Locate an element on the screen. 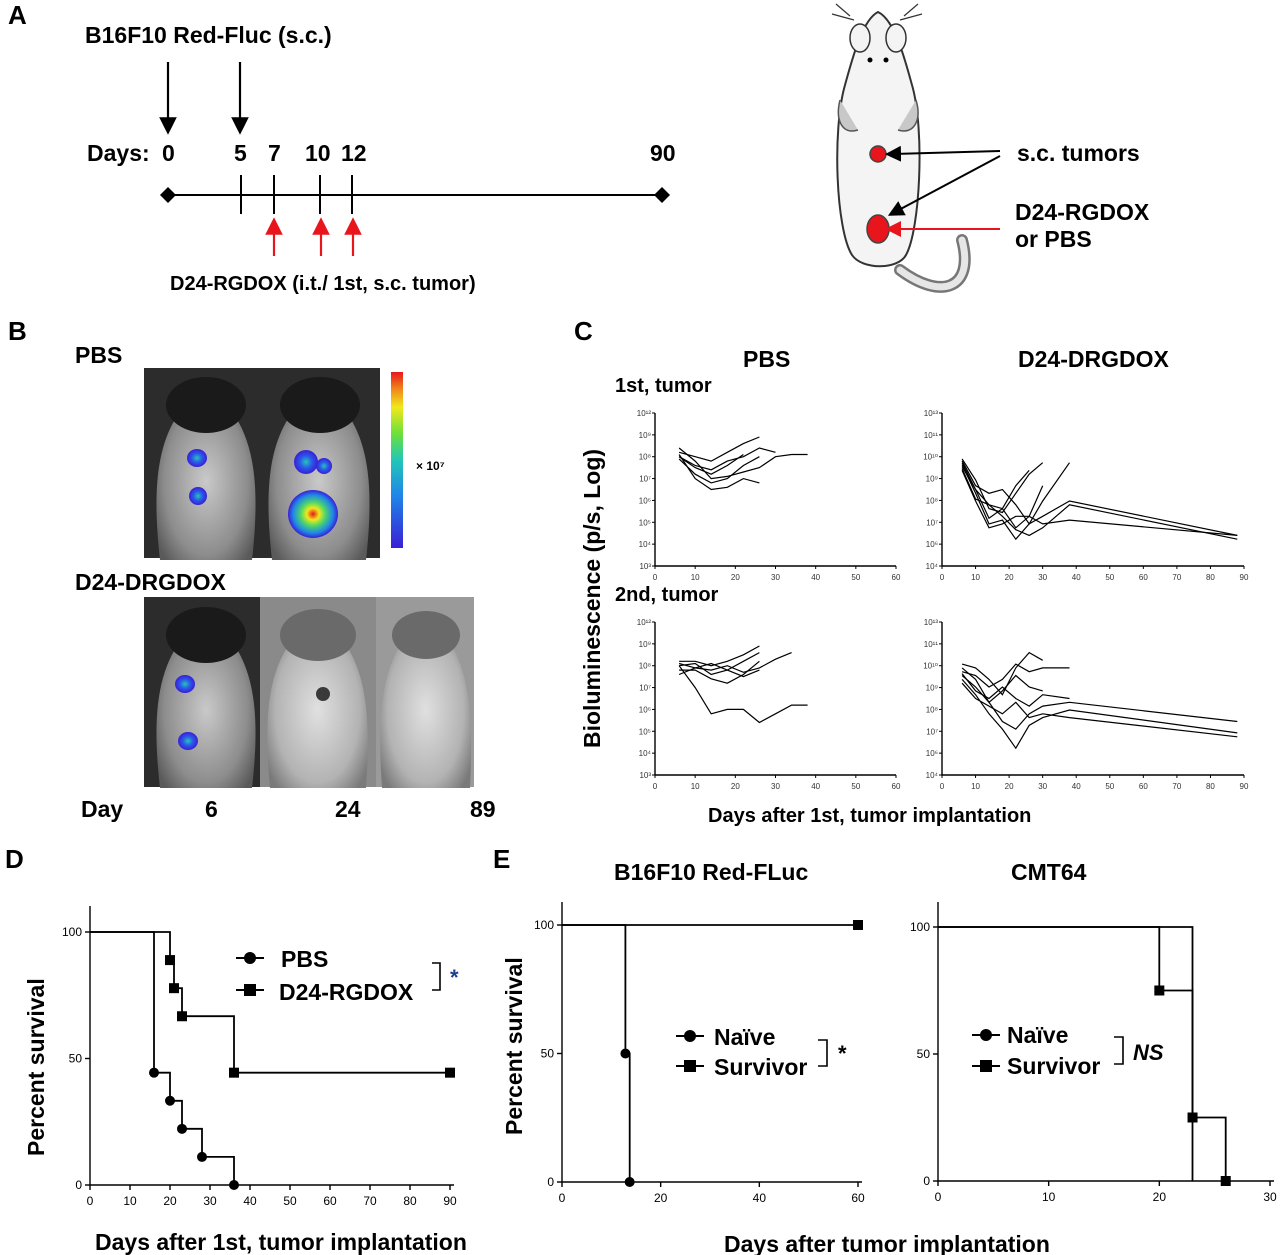 This screenshot has height=1255, width=1280. xtick-label-treated-2nd: 90 is located at coordinates (1244, 786).